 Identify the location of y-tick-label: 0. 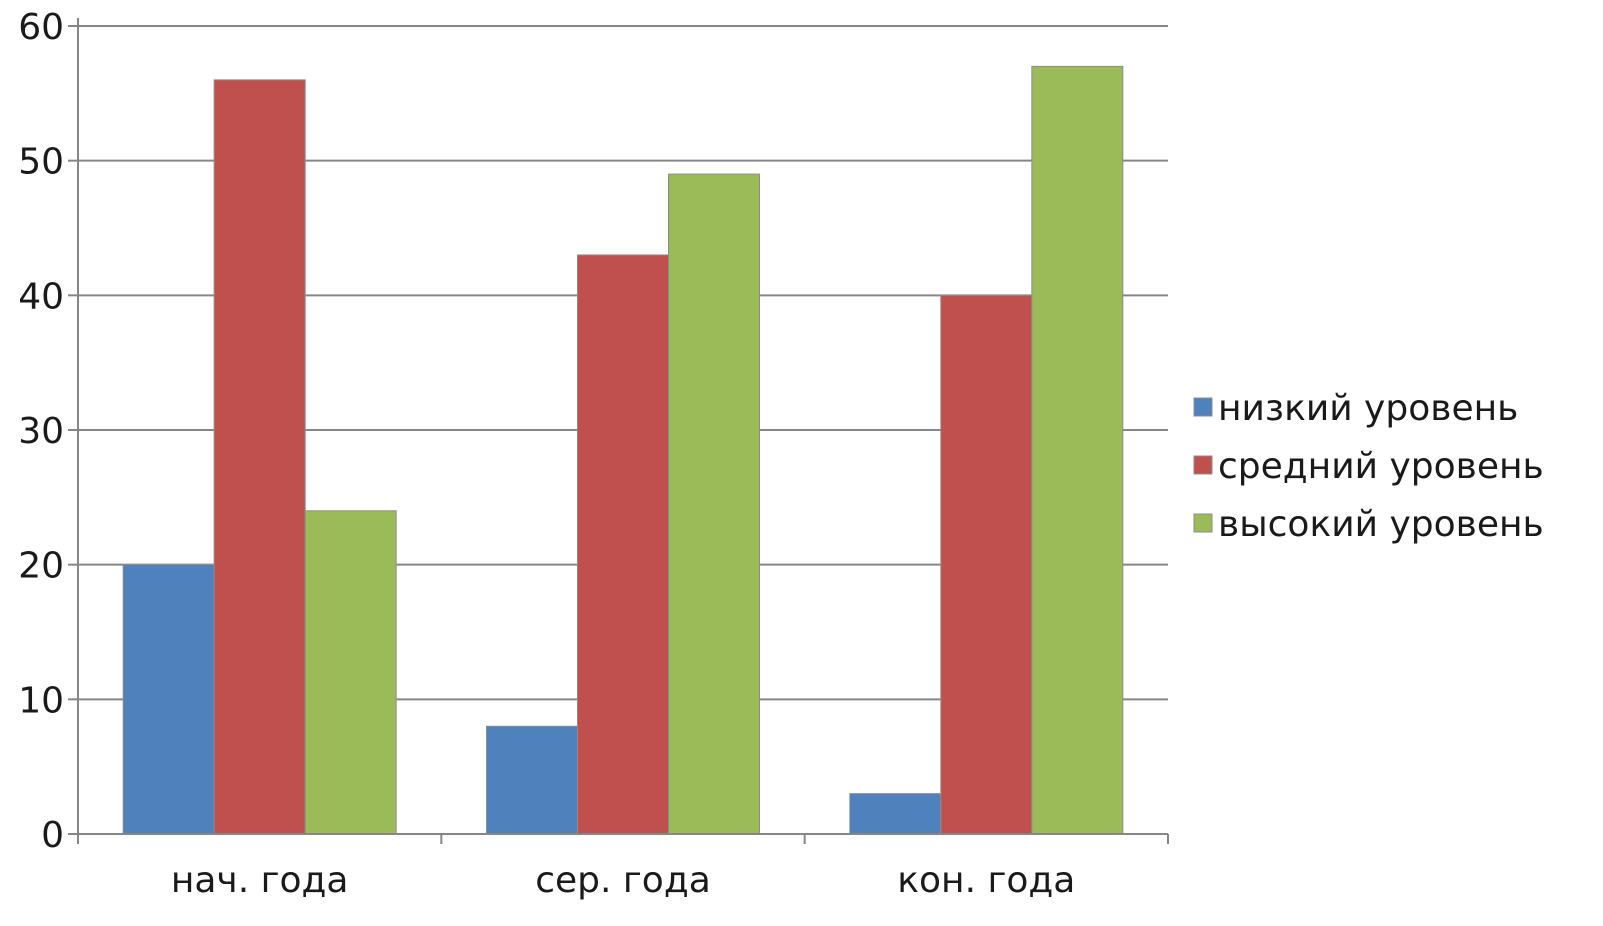
(52, 835).